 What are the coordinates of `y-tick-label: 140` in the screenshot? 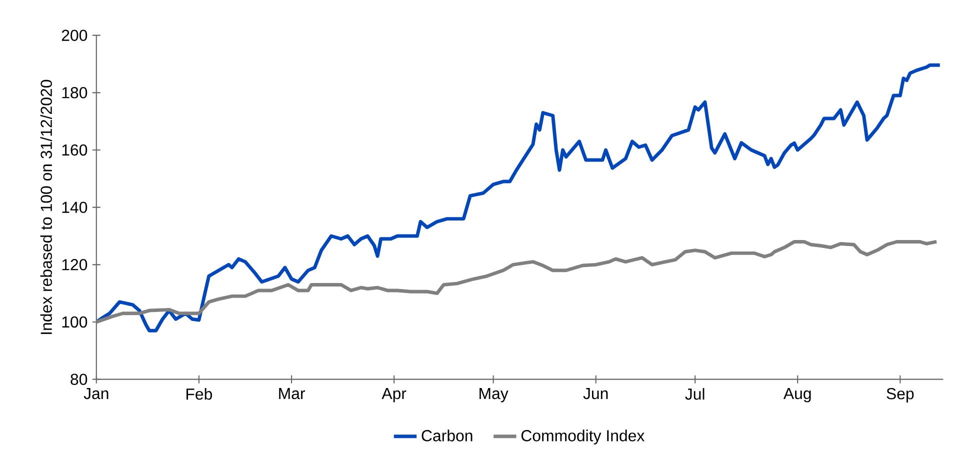 It's located at (75, 207).